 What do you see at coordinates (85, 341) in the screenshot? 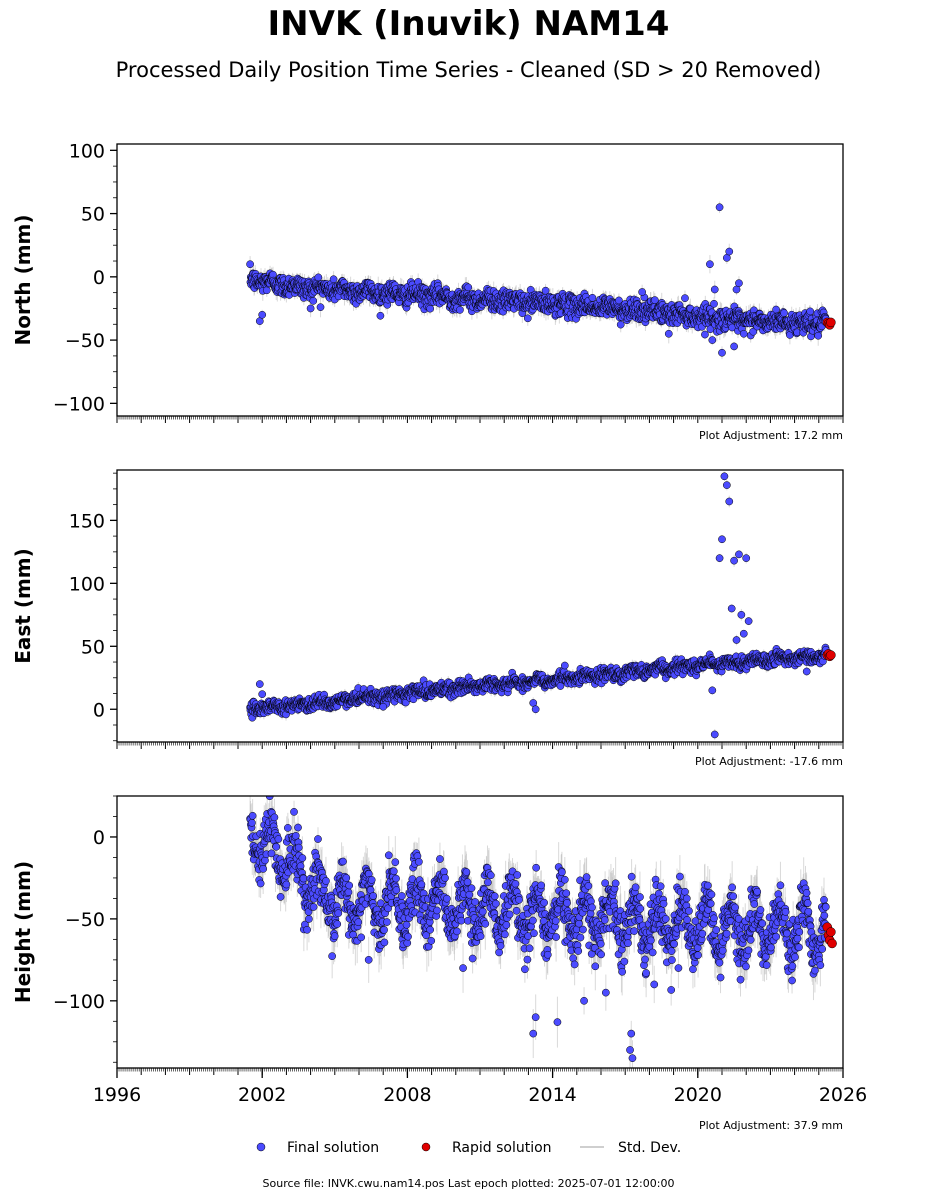
I see `y-tick-label: −50` at bounding box center [85, 341].